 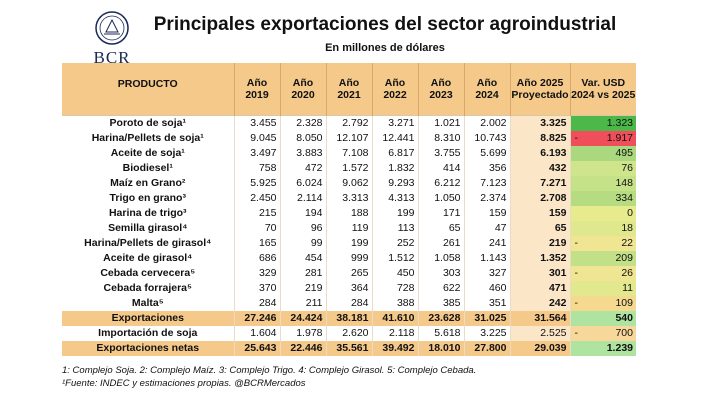 What do you see at coordinates (147, 83) in the screenshot?
I see `column-header-line1: PRODUCTO` at bounding box center [147, 83].